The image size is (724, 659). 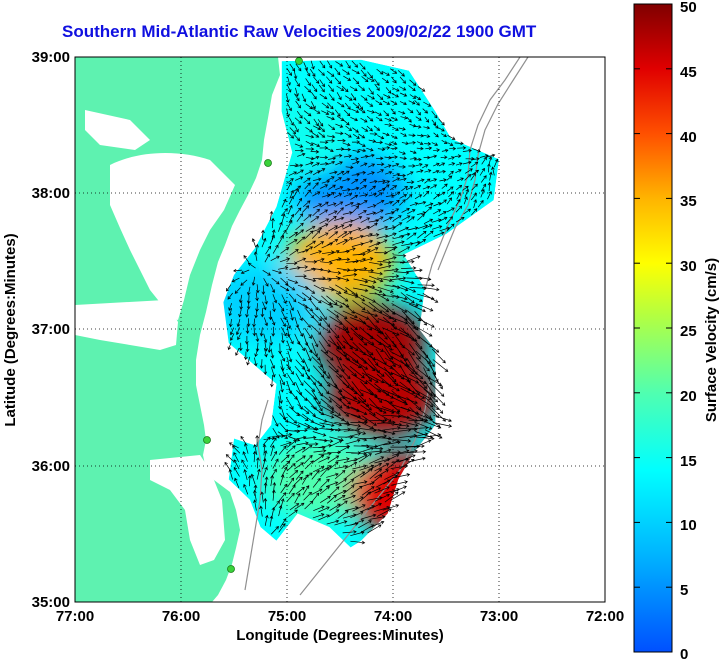 What do you see at coordinates (51, 602) in the screenshot?
I see `y-tick-label: 35:00` at bounding box center [51, 602].